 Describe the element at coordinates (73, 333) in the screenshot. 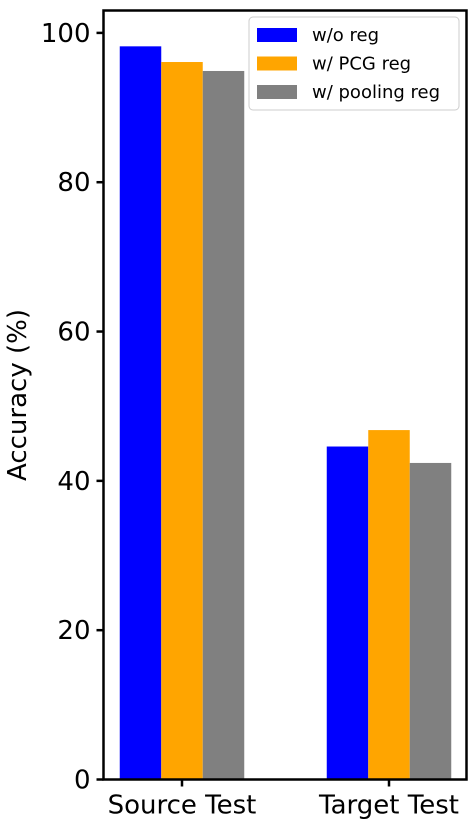

I see `y-tick-label: 60` at that location.